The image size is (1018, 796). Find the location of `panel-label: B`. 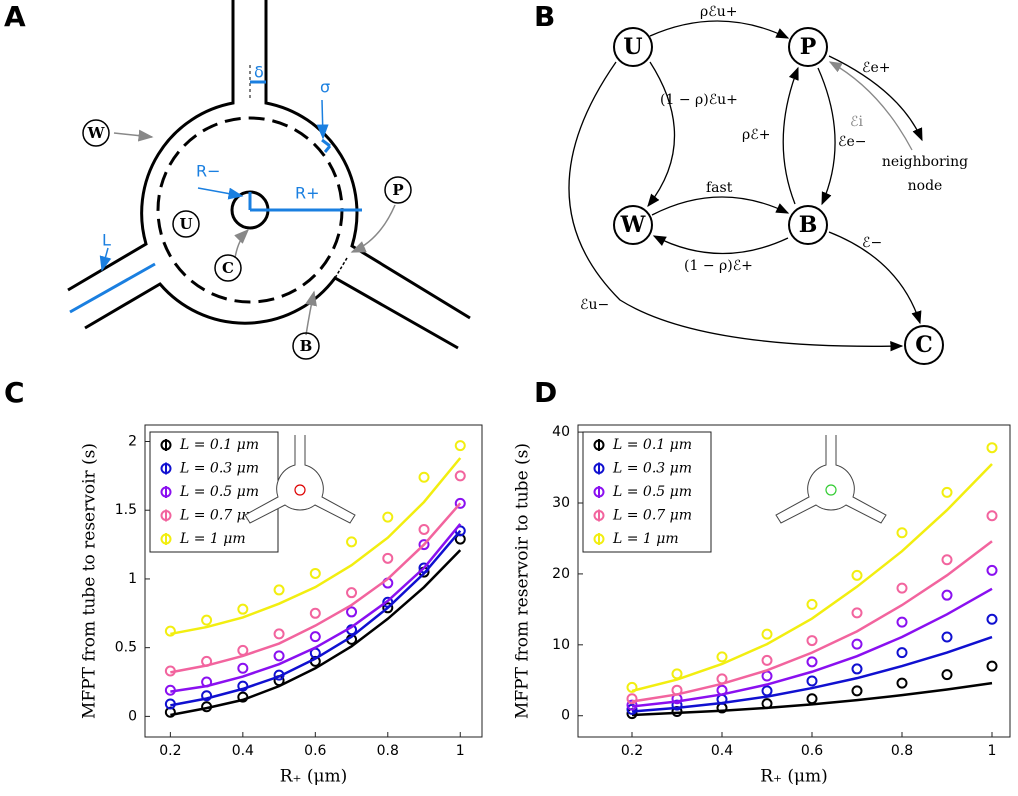

panel-label: B is located at coordinates (544, 16).